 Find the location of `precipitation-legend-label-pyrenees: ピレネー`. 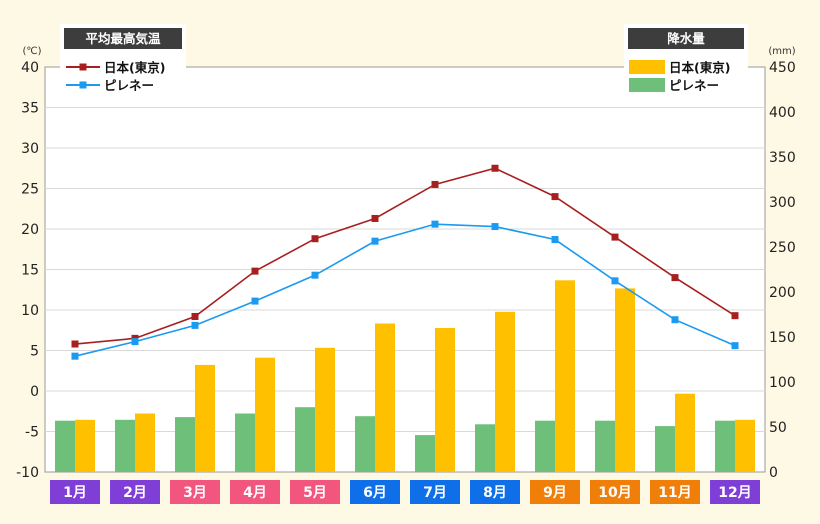

precipitation-legend-label-pyrenees: ピレネー is located at coordinates (694, 85).